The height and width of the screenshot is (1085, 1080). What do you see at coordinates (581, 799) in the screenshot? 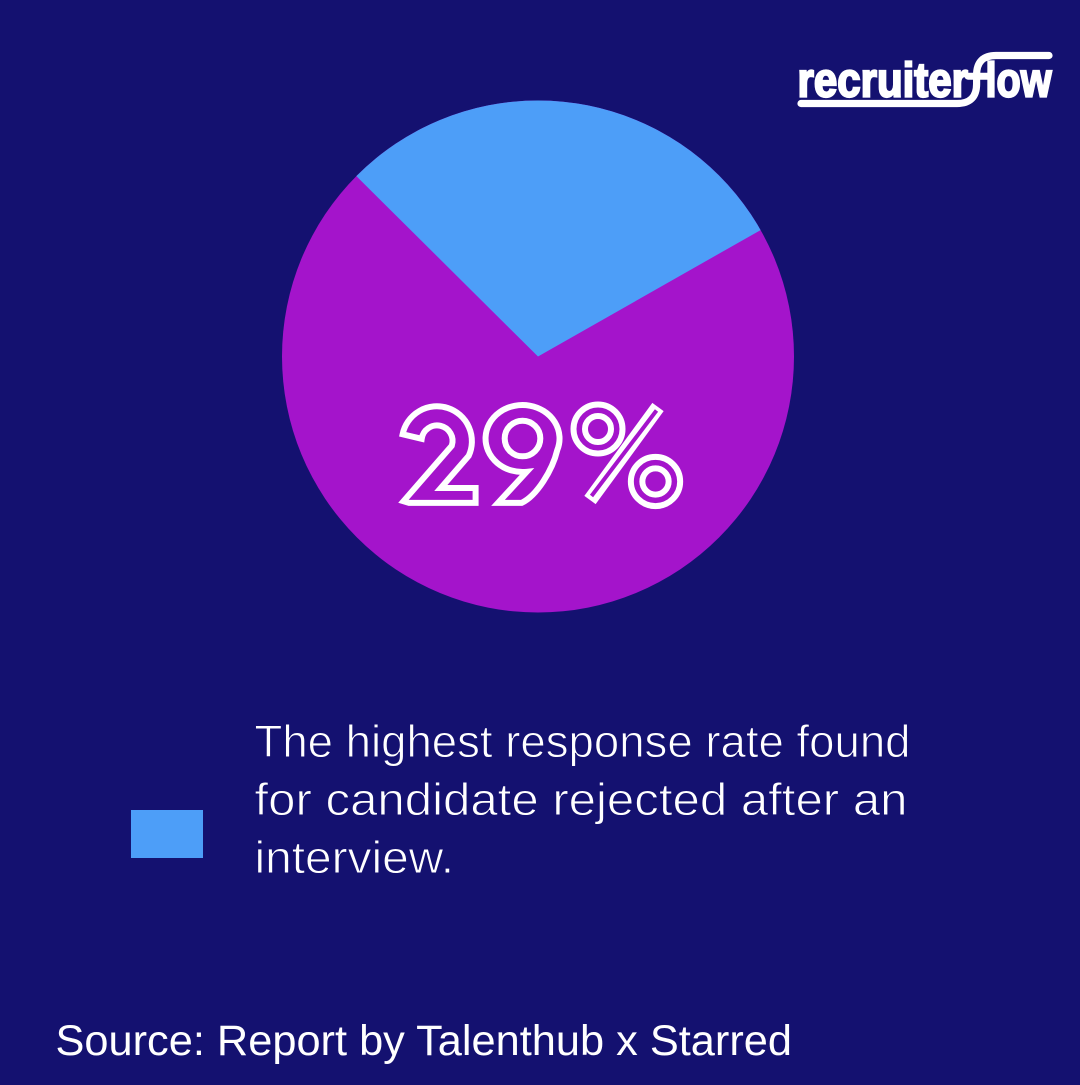
I see `svg-text:for candidate rejected after a: for candidate rejected after an` at bounding box center [581, 799].